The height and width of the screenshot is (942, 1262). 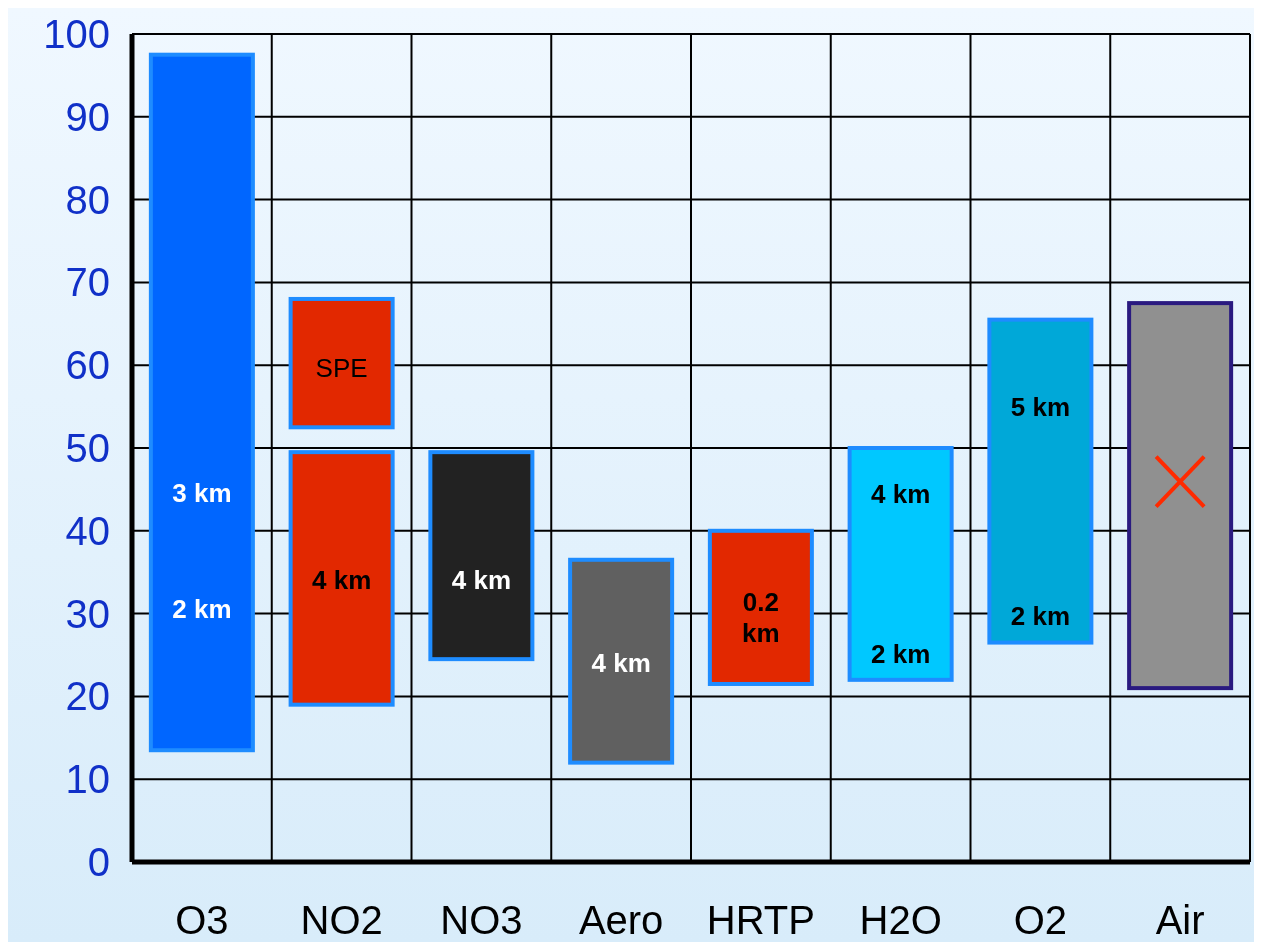 I want to click on y-tick-label: 90, so click(x=87, y=116).